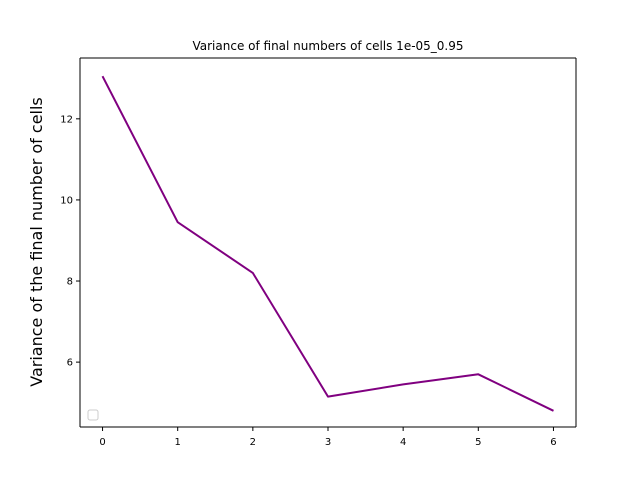 The width and height of the screenshot is (640, 480). Describe the element at coordinates (403, 442) in the screenshot. I see `x-tick-label-4: 4` at that location.